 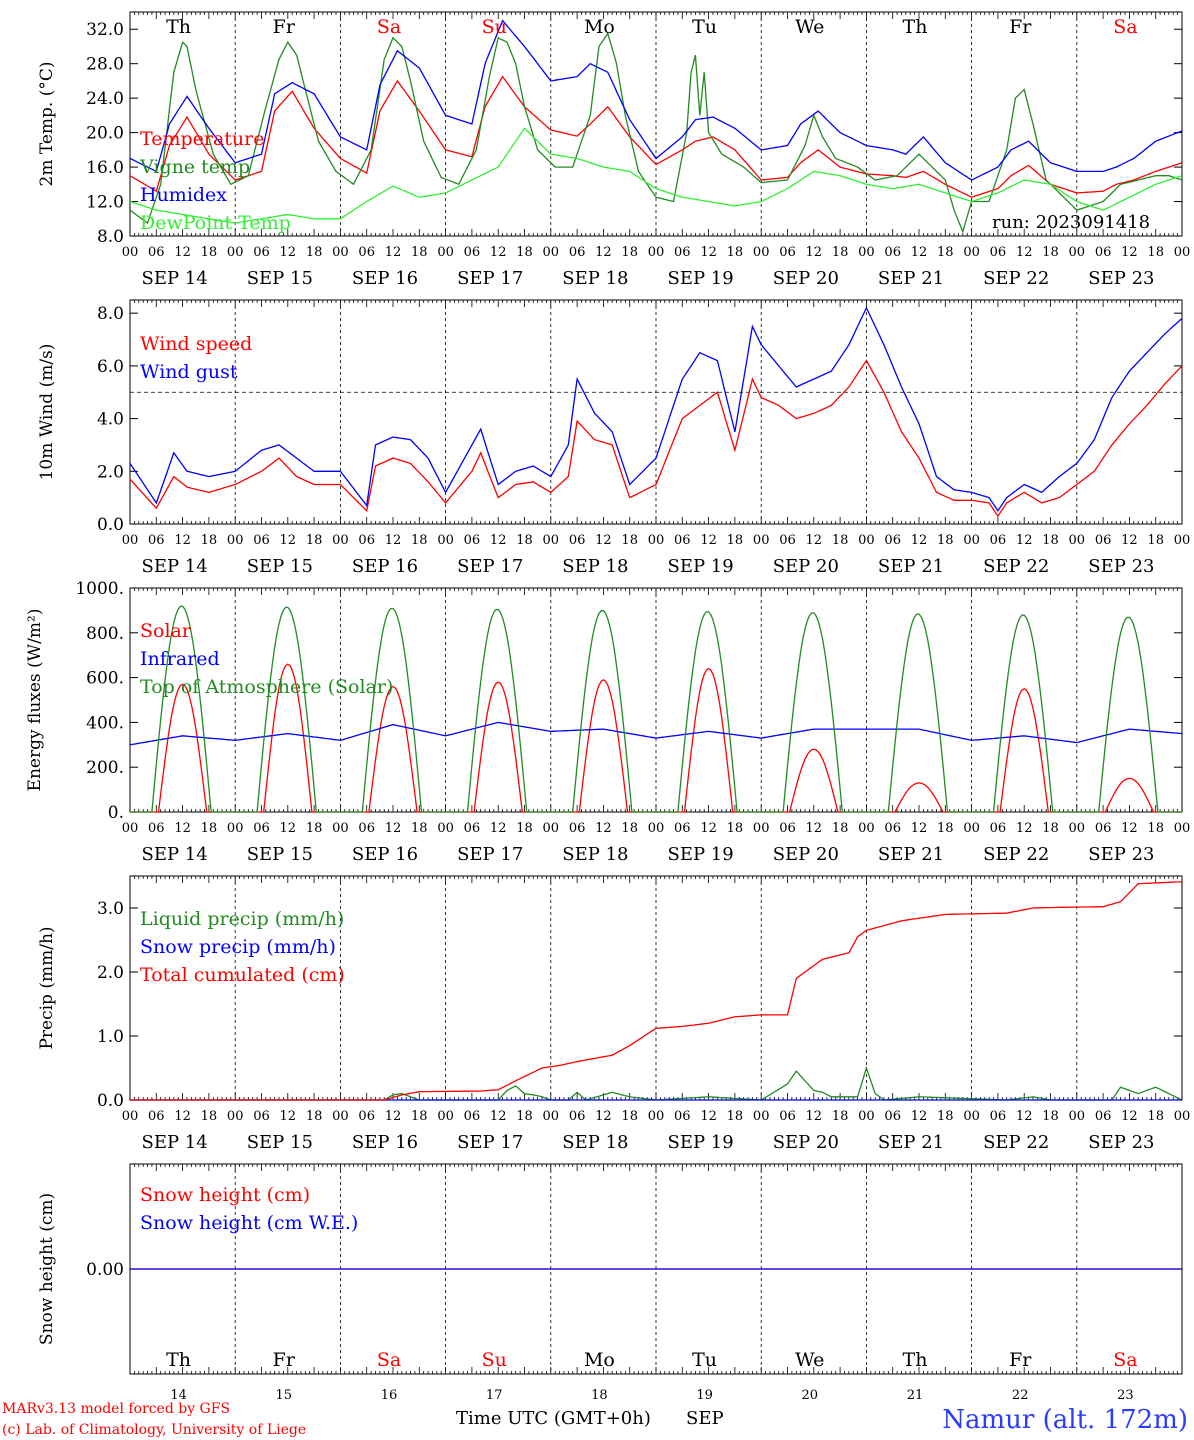 What do you see at coordinates (105, 168) in the screenshot?
I see `y-tick-label: 16.0` at bounding box center [105, 168].